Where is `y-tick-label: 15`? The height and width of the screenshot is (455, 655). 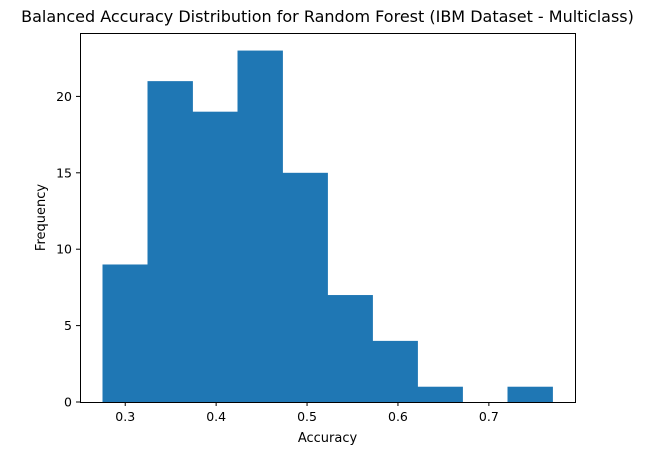 y-tick-label: 15 is located at coordinates (64, 172).